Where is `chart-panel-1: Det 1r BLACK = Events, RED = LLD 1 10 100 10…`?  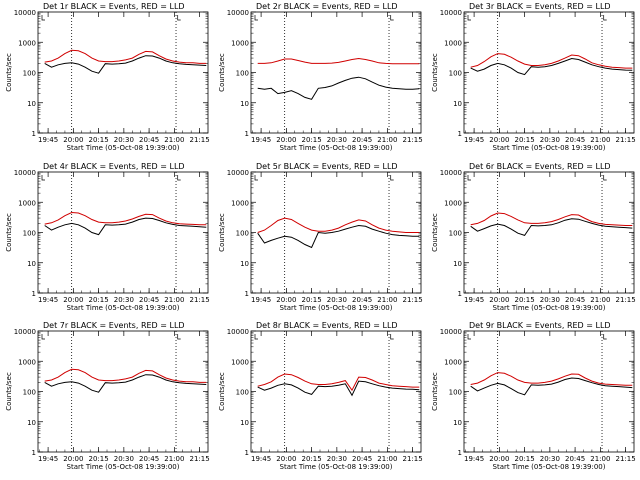 chart-panel-1: Det 1r BLACK = Events, RED = LLD 1 10 100 10… is located at coordinates (107, 77).